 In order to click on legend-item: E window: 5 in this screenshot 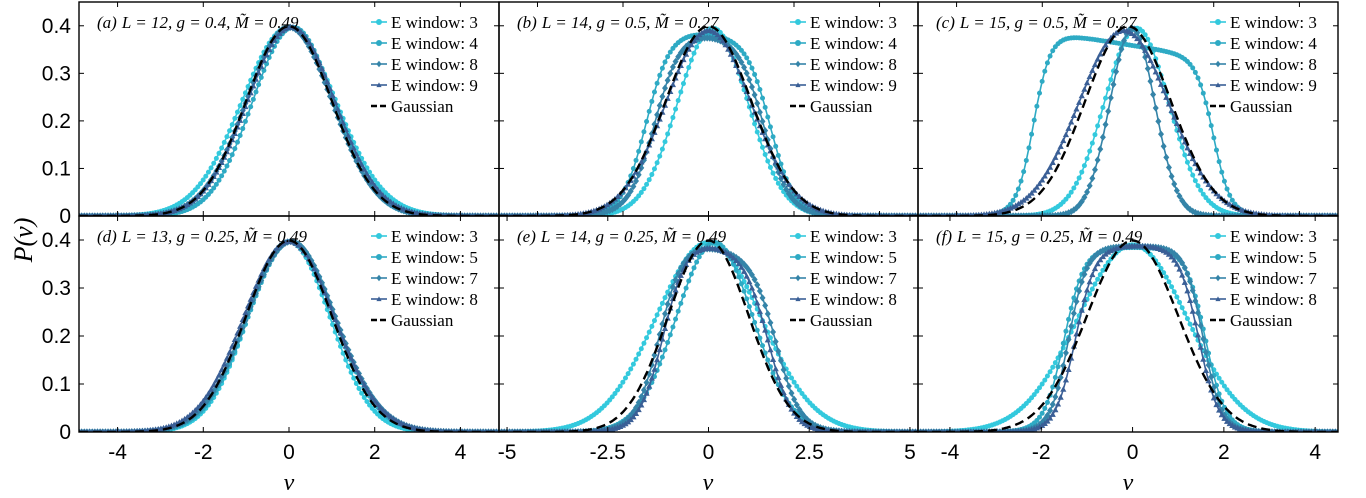, I will do `click(1263, 257)`.